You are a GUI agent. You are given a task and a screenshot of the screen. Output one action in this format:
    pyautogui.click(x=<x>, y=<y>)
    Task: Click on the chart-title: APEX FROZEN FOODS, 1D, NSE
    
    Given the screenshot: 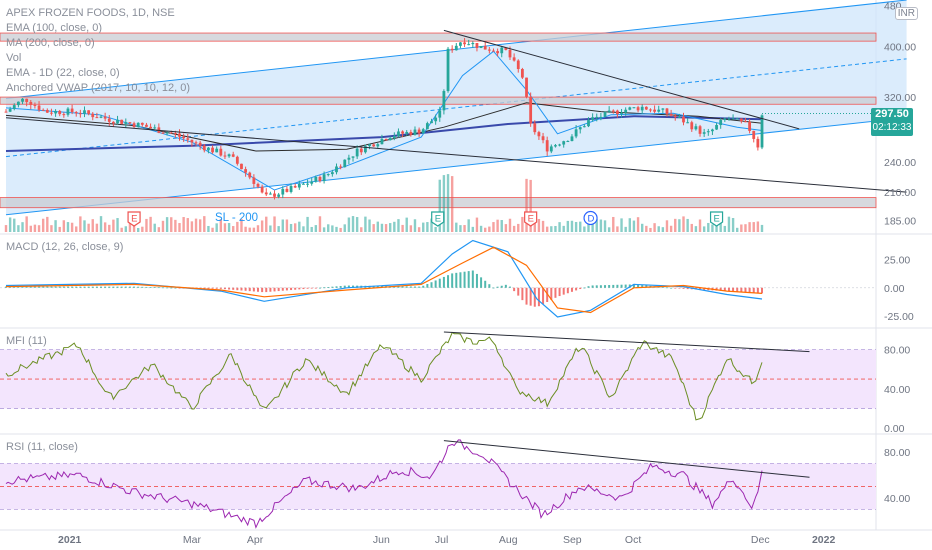 What is the action you would take?
    pyautogui.click(x=90, y=13)
    